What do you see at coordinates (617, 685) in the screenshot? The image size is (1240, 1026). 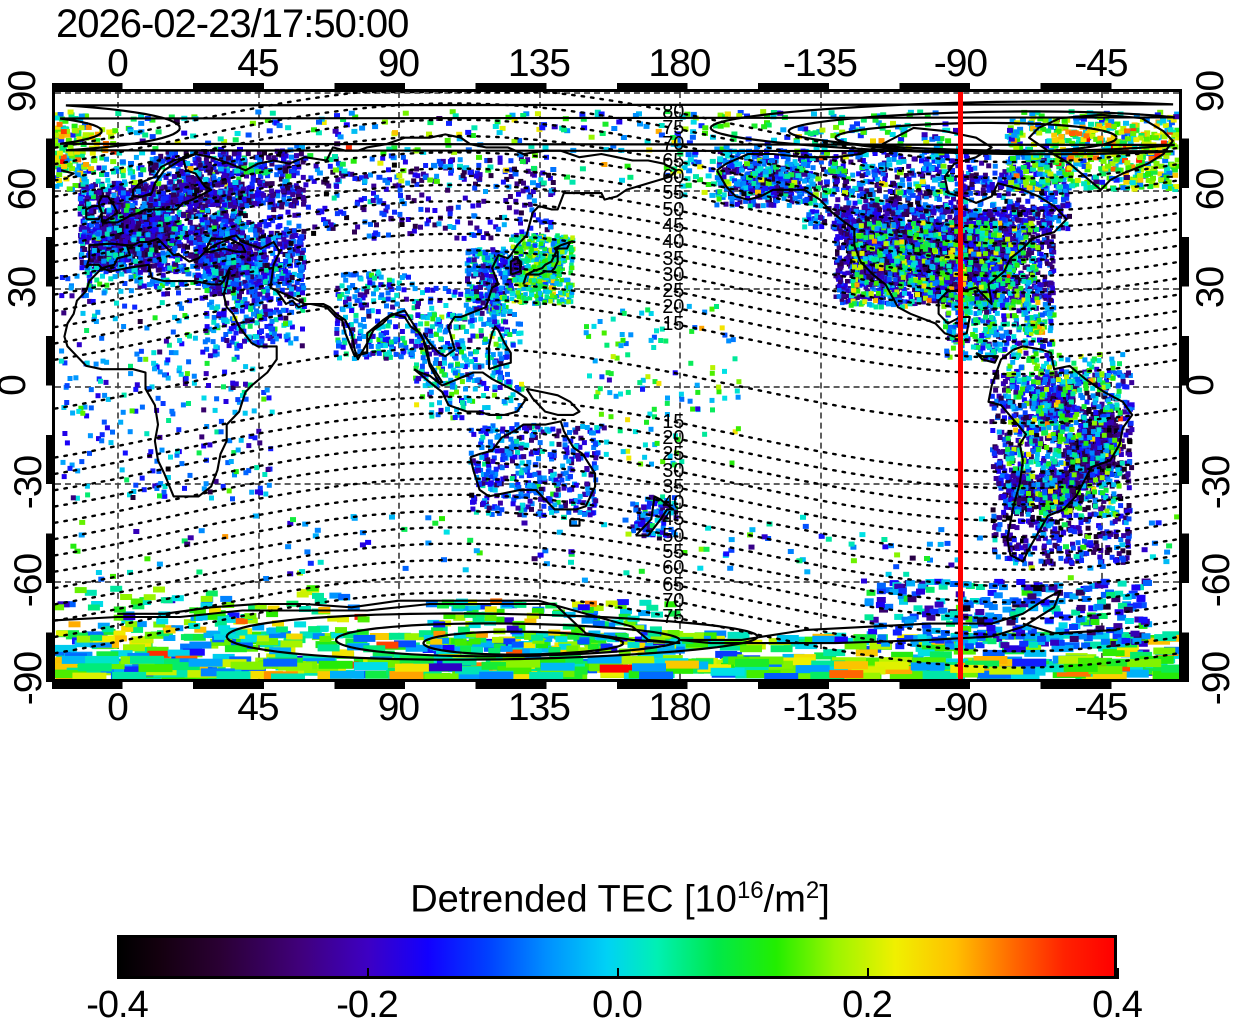 I see `axis-band-bottom` at bounding box center [617, 685].